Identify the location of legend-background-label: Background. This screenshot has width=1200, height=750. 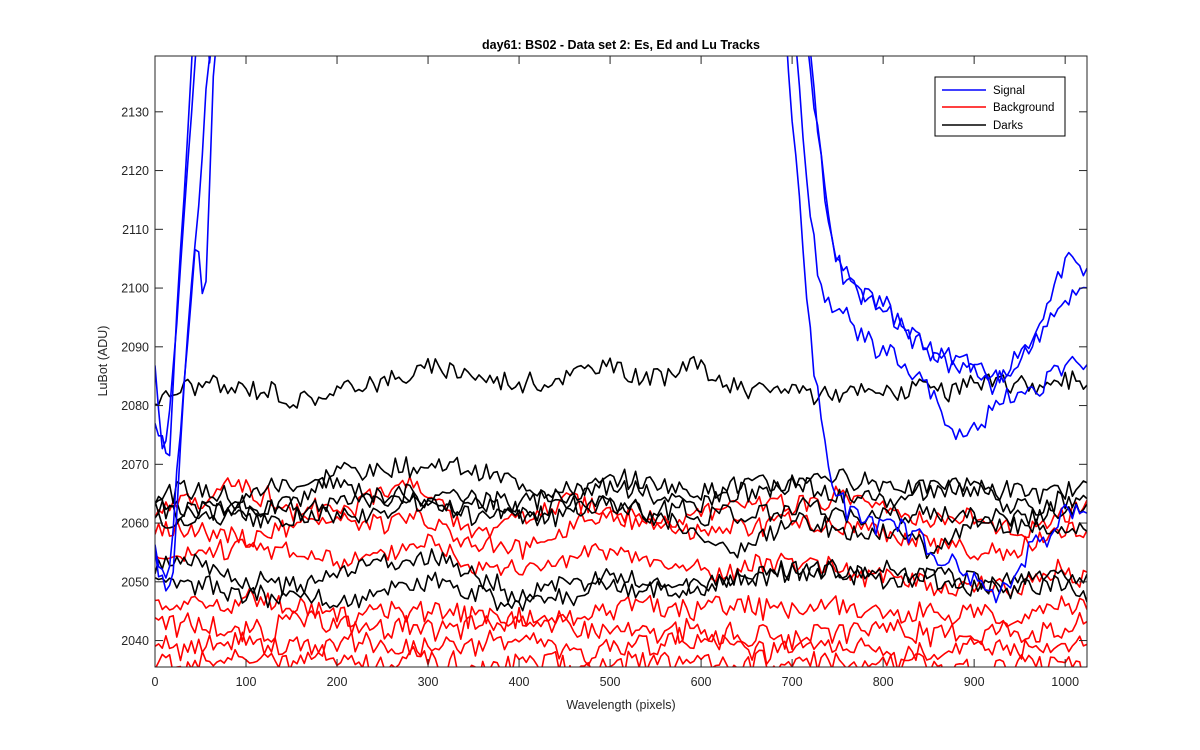
(1023, 108).